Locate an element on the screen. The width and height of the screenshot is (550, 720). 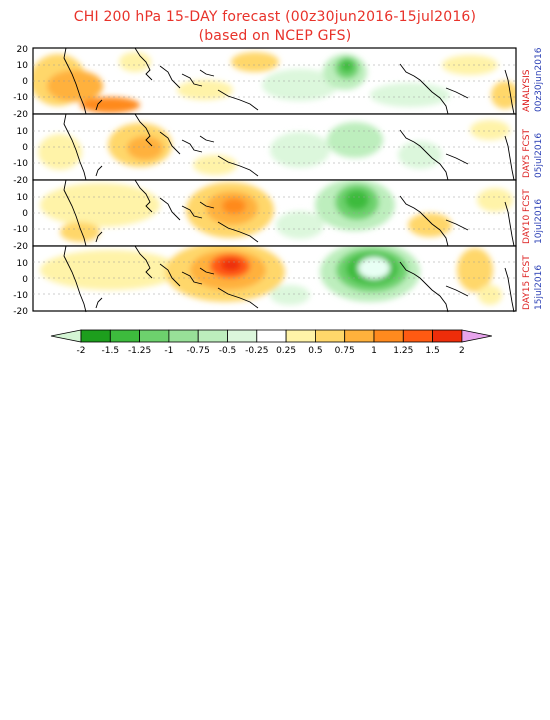
colorbar-label: 0.5 is located at coordinates (315, 351).